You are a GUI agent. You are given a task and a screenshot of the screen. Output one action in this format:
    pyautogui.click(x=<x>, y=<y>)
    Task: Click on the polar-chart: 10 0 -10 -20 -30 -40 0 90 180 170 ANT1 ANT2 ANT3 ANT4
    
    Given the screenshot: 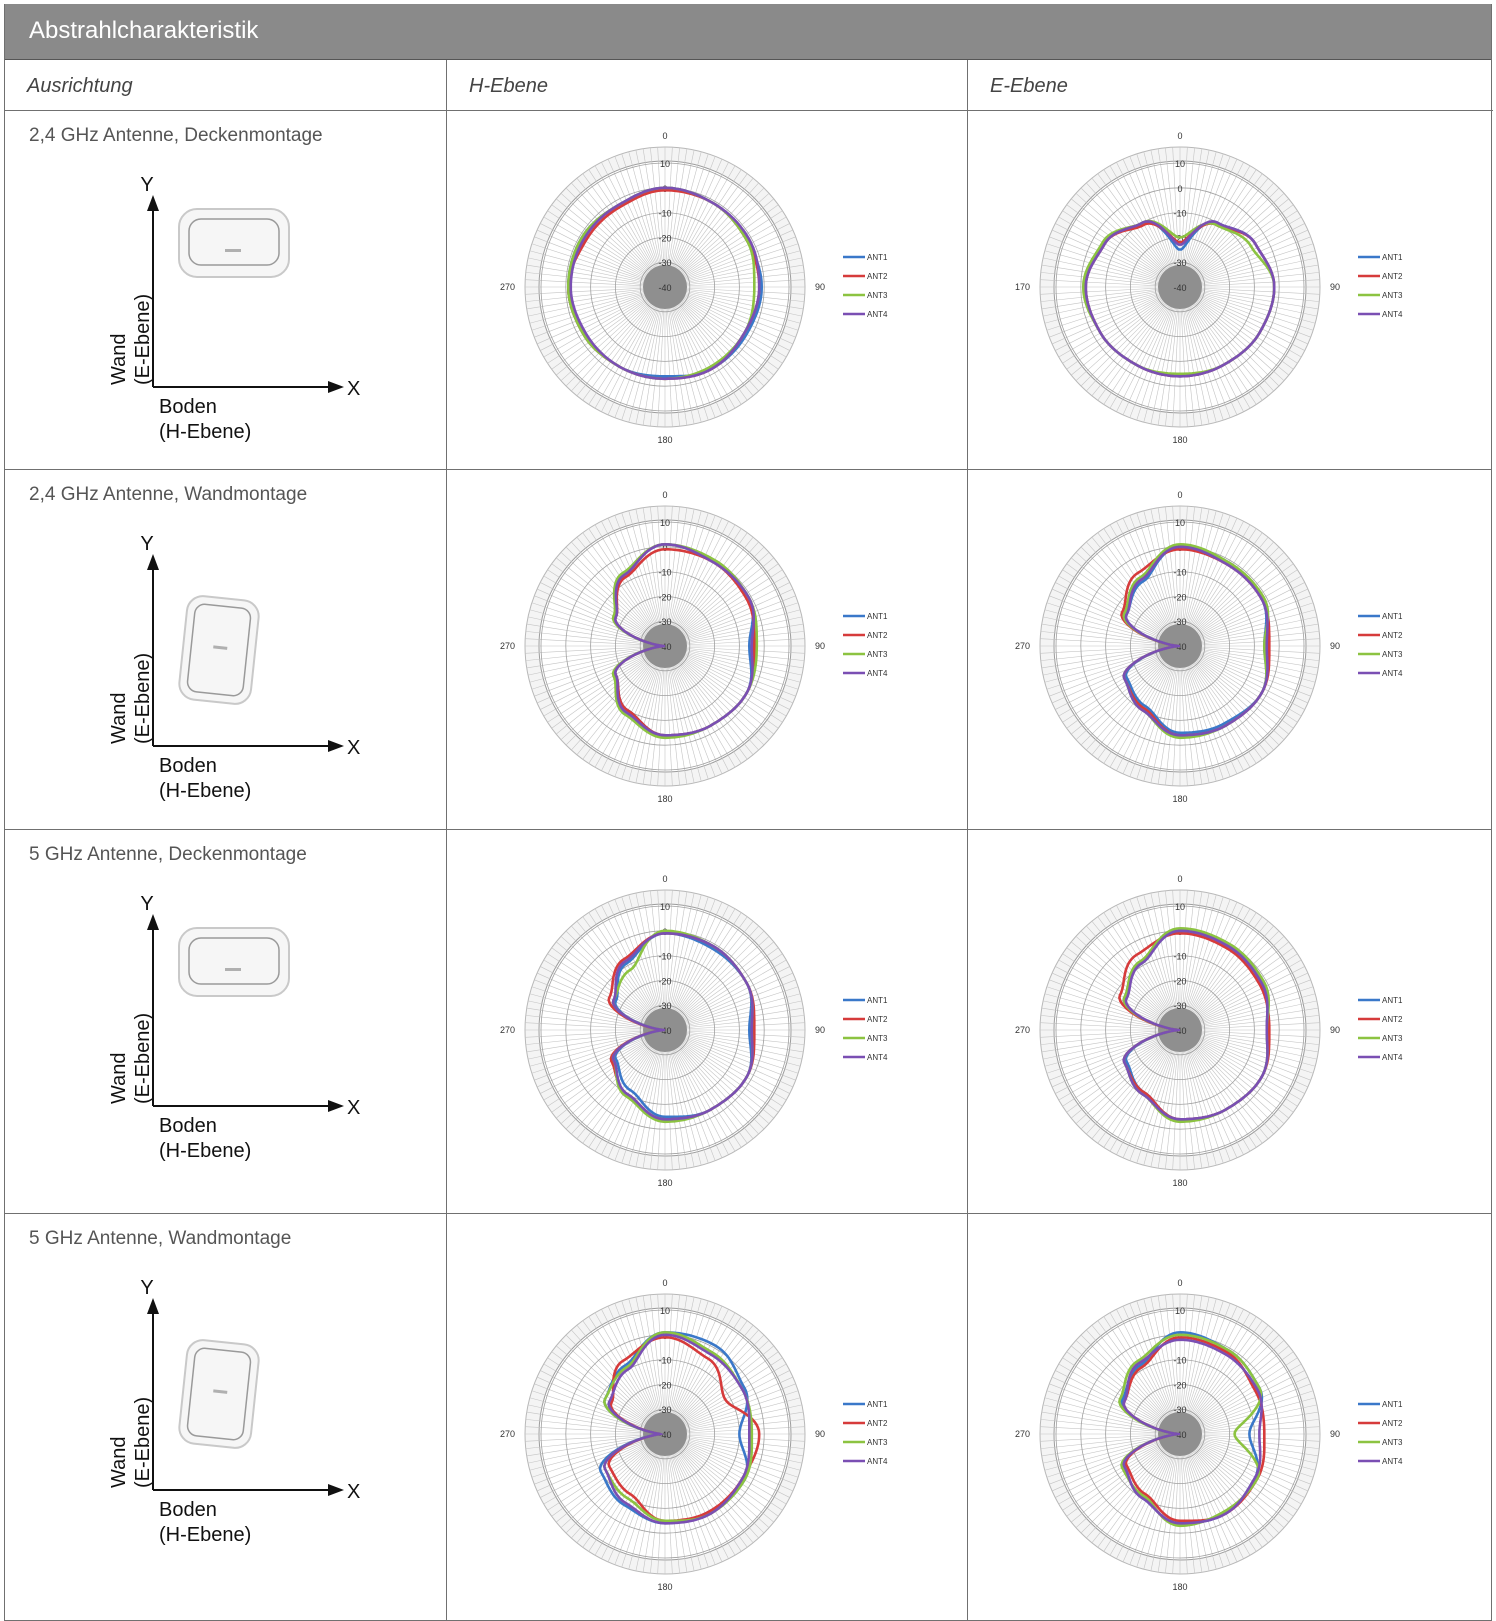 What is the action you would take?
    pyautogui.click(x=1209, y=288)
    